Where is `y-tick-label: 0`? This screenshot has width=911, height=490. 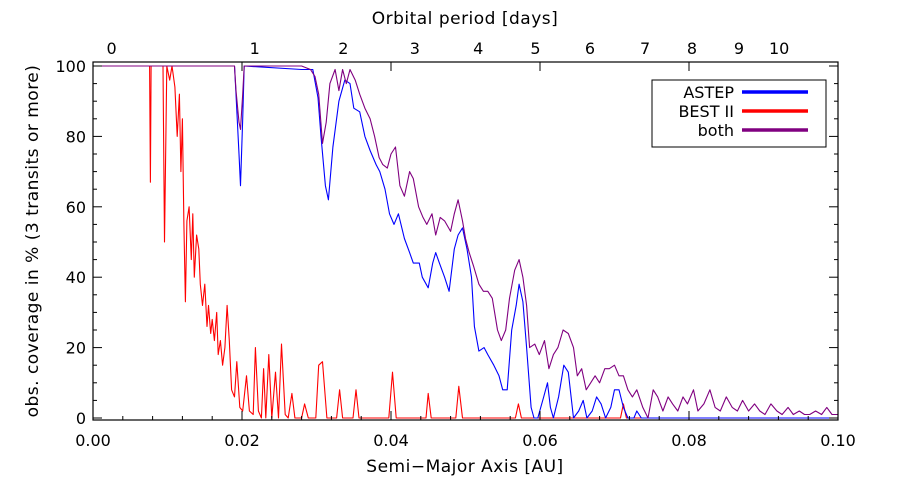
y-tick-label: 0 is located at coordinates (81, 418).